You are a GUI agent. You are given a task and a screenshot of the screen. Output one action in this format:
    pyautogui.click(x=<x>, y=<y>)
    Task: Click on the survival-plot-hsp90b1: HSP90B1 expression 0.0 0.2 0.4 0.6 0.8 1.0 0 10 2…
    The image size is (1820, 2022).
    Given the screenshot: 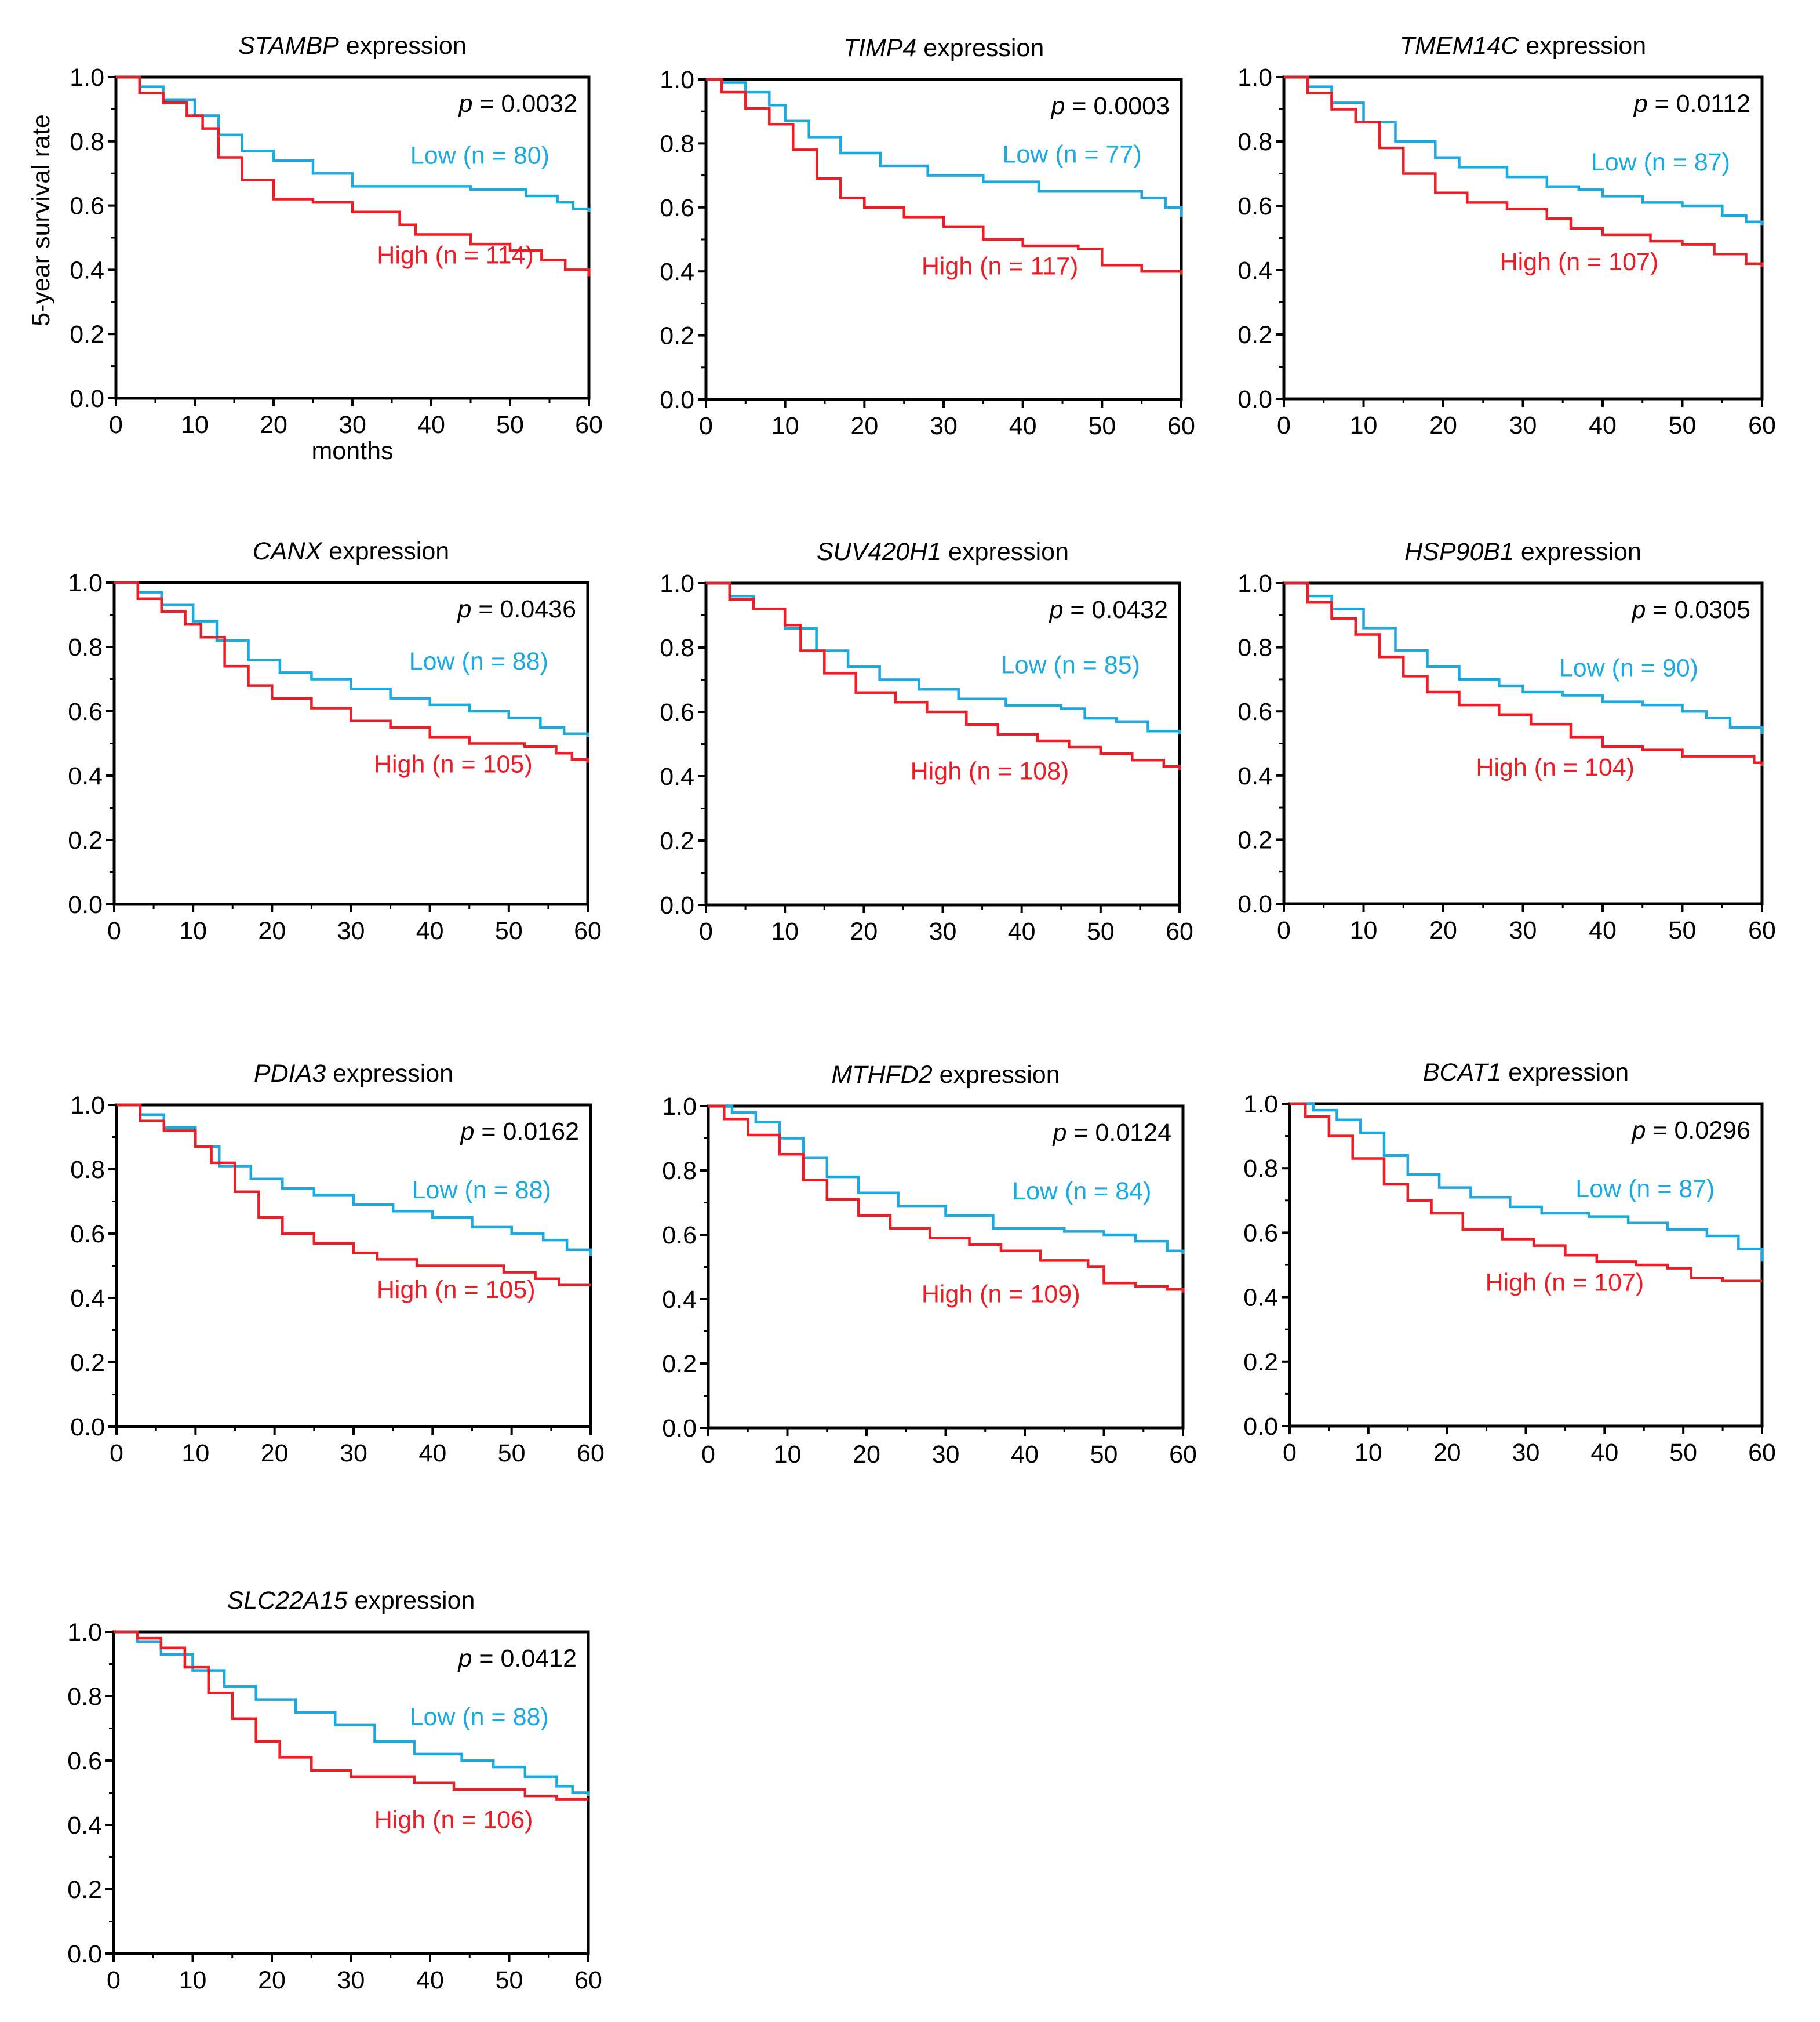 What is the action you would take?
    pyautogui.click(x=1506, y=741)
    